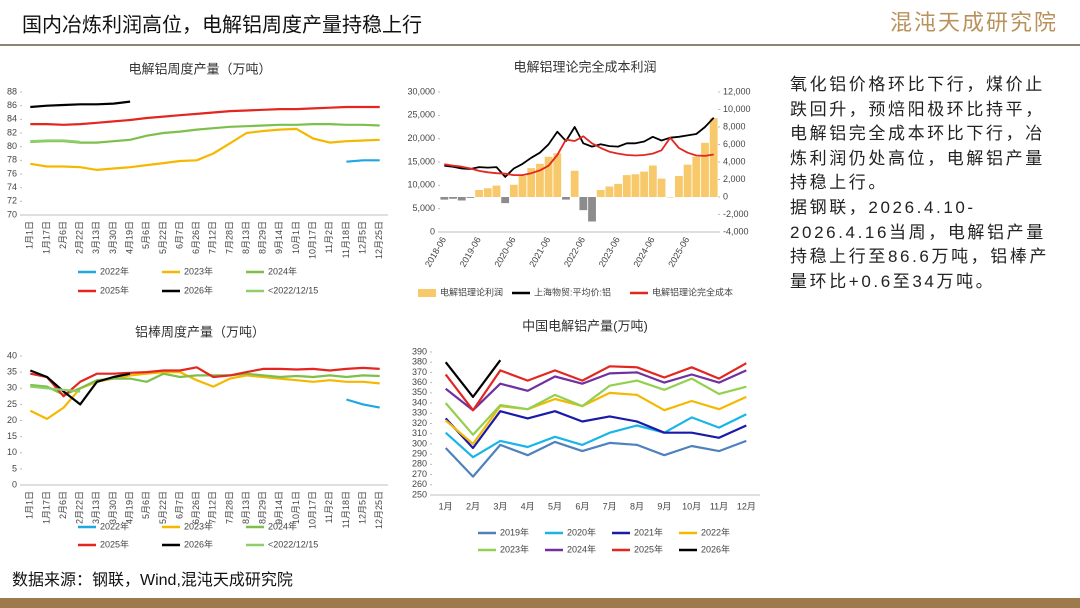  Describe the element at coordinates (419, 351) in the screenshot. I see `y-tick-label: 390` at that location.